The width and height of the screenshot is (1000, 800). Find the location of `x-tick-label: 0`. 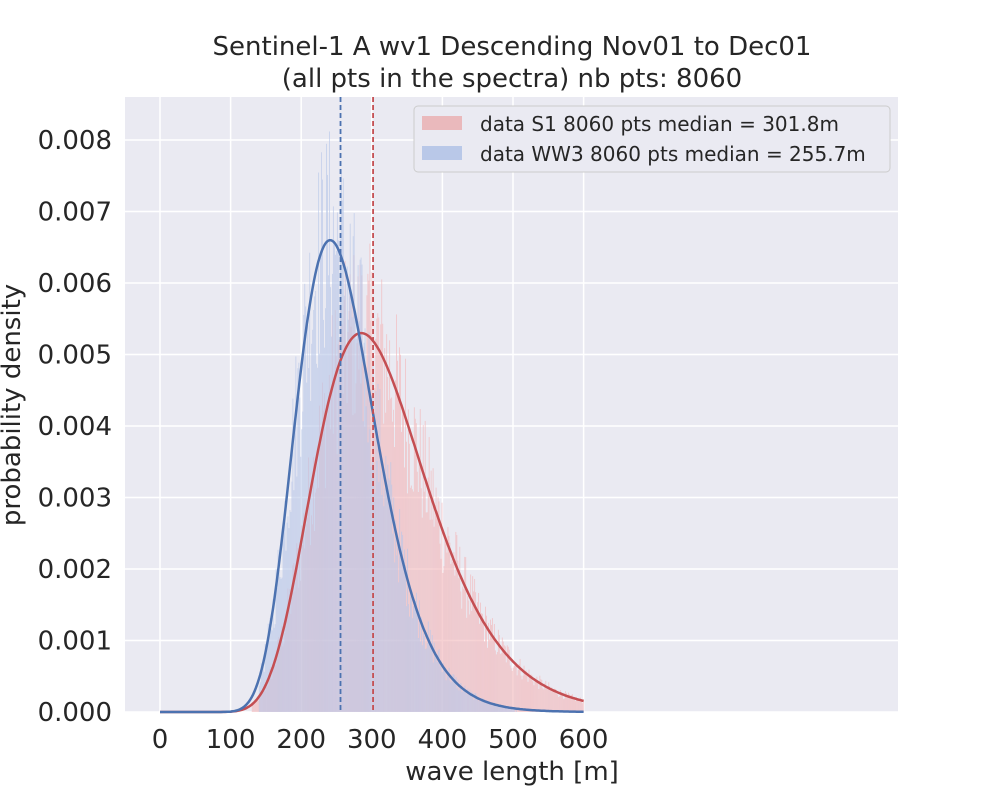

x-tick-label: 0 is located at coordinates (160, 740).